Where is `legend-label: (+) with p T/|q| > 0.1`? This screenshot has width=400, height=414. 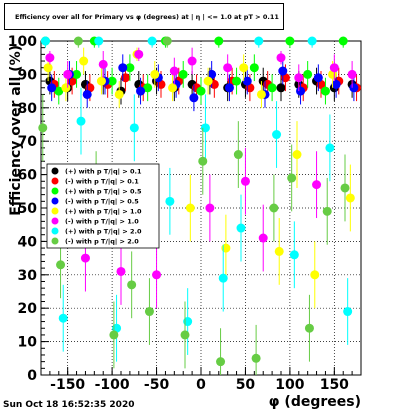 legend-label: (+) with p T/|q| > 0.1 is located at coordinates (103, 172).